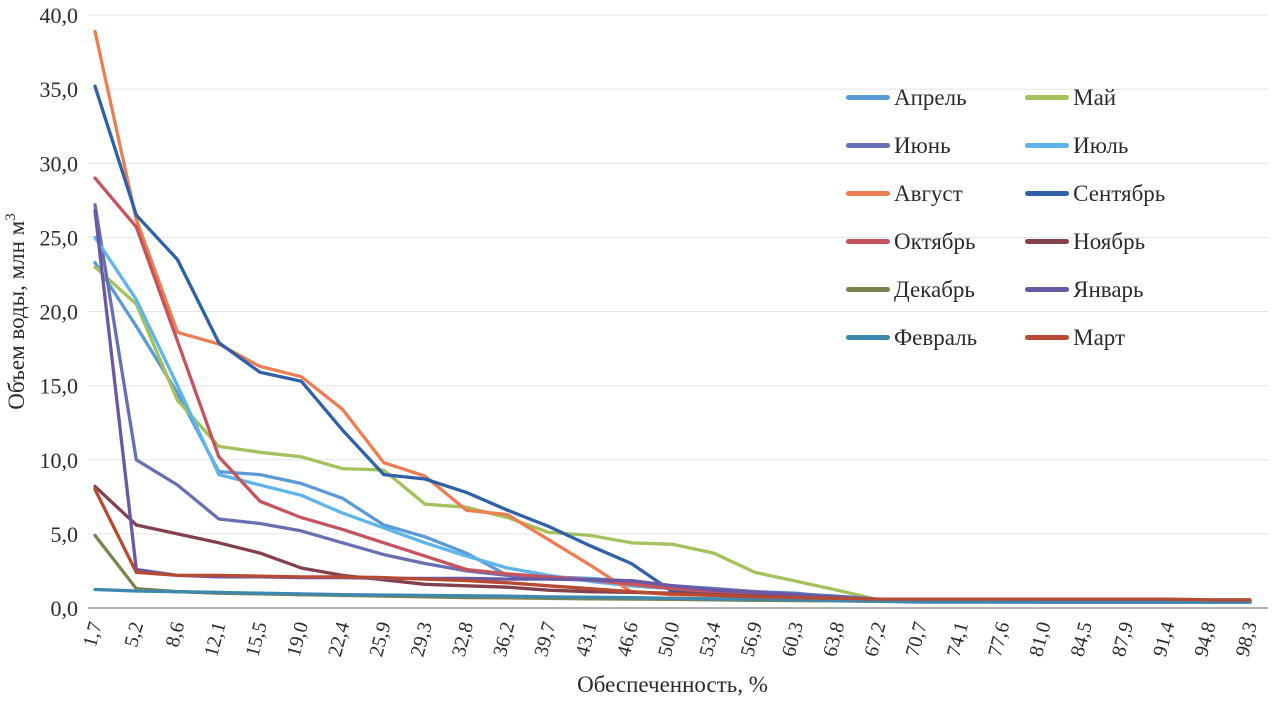 Image resolution: width=1275 pixels, height=707 pixels. I want to click on x-axis-title: Обеспеченность, %, so click(672, 684).